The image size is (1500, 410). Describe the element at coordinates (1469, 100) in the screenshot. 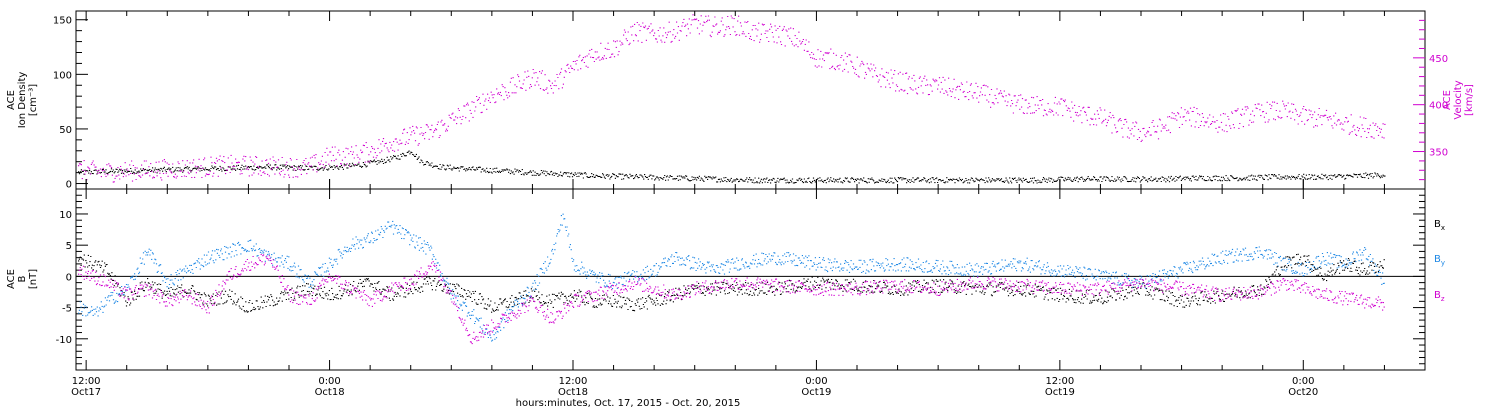

I see `axis-label-line: [km/s]` at that location.